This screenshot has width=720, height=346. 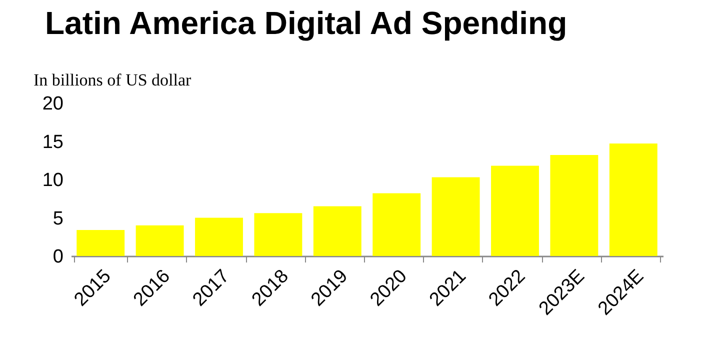 What do you see at coordinates (53, 180) in the screenshot?
I see `y-tick-label: 10` at bounding box center [53, 180].